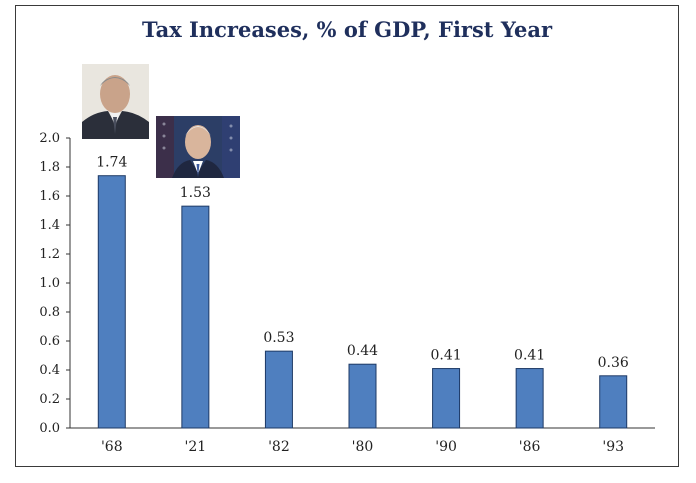 The height and width of the screenshot is (483, 696). I want to click on y-tick-label: 2.0, so click(49, 138).